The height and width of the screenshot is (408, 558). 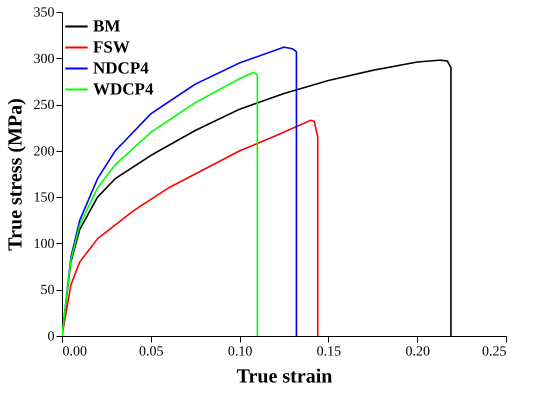 What do you see at coordinates (44, 152) in the screenshot?
I see `y-tick-label: 200` at bounding box center [44, 152].